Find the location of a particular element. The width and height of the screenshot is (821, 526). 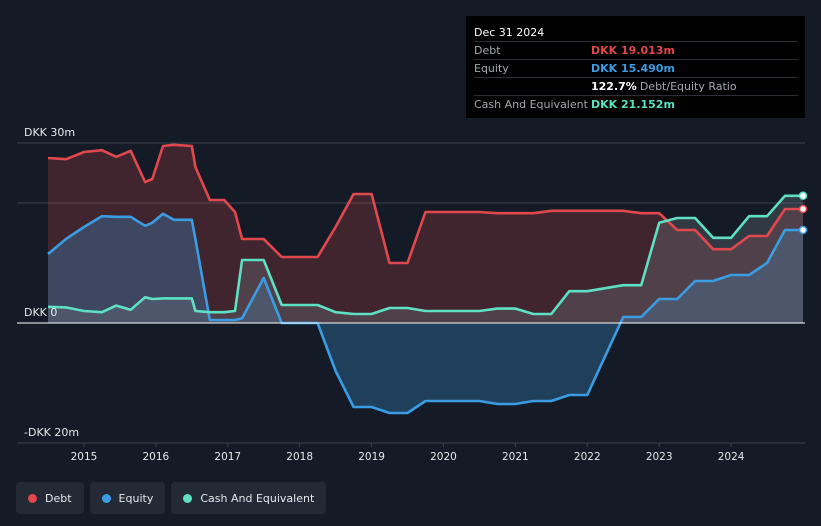

end-marker-debt is located at coordinates (803, 209).